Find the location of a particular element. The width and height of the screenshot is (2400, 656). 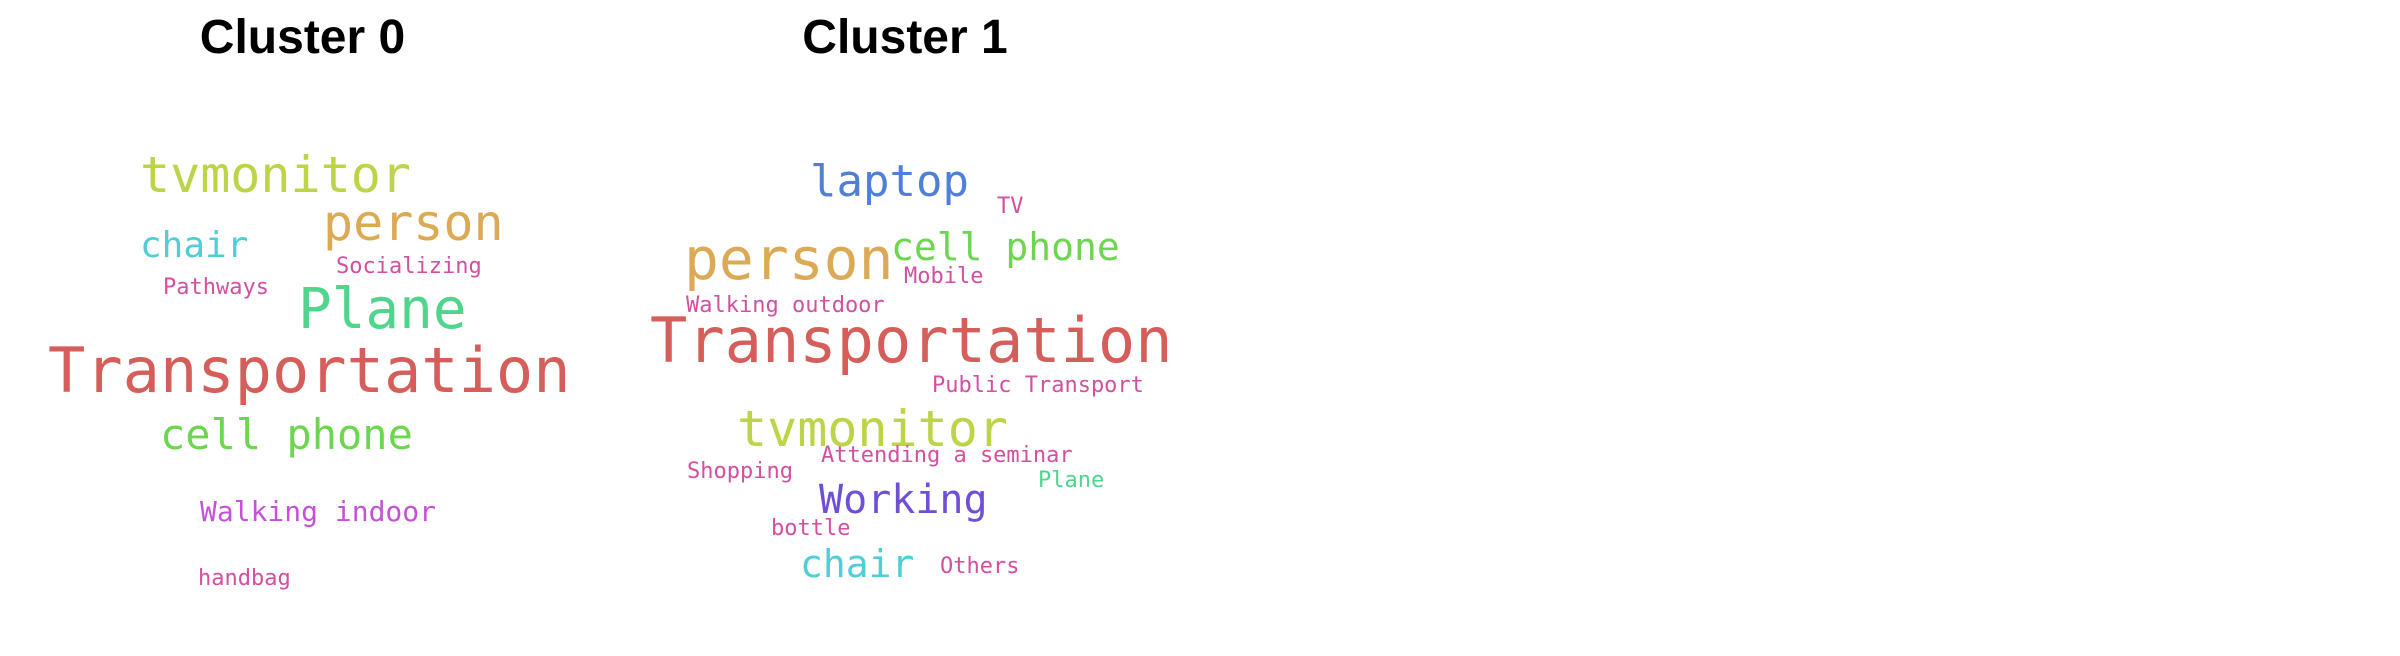

word-others: Others is located at coordinates (980, 566).